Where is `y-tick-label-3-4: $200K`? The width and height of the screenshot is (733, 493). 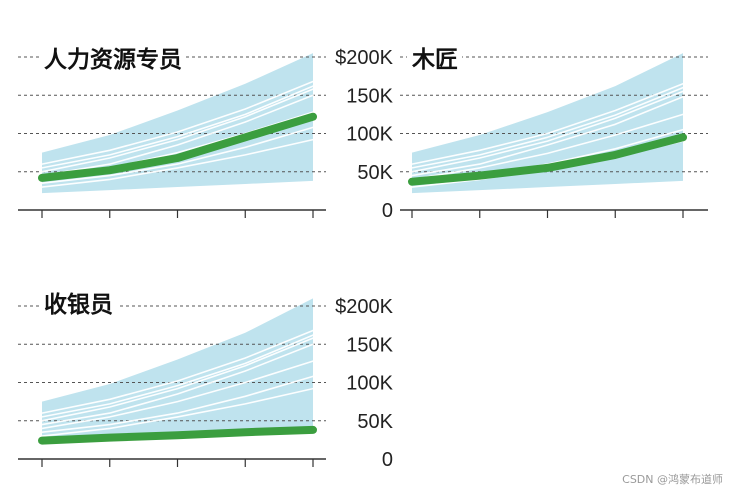 y-tick-label-3-4: $200K is located at coordinates (364, 307).